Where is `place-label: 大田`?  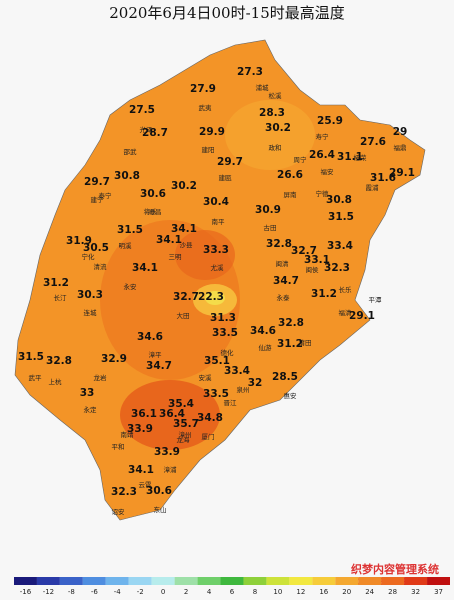 place-label: 大田 is located at coordinates (183, 315).